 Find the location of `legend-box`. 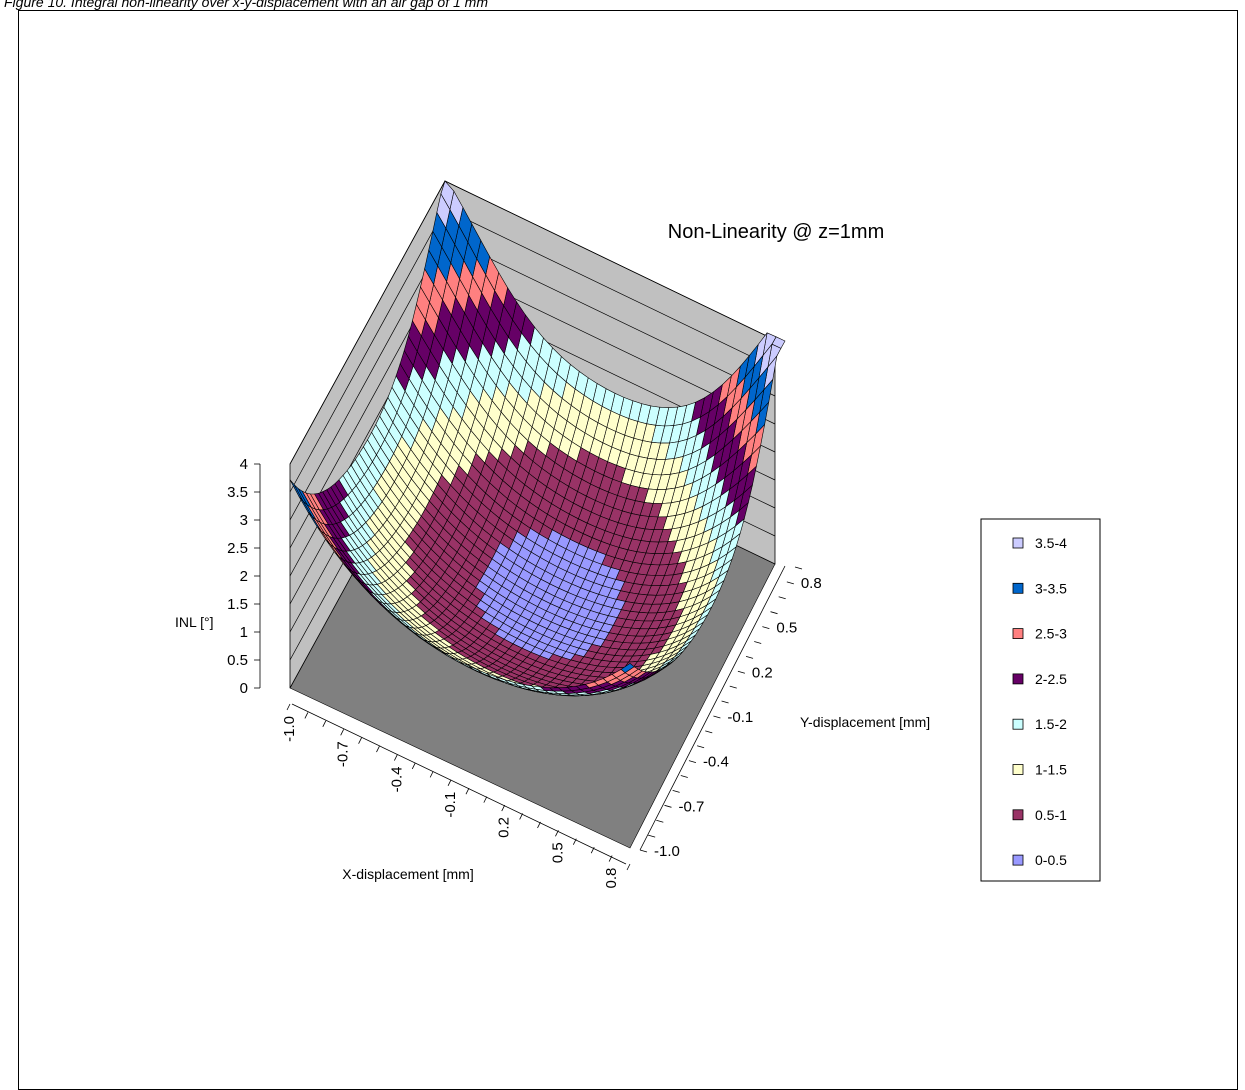

legend-box is located at coordinates (1040, 700).